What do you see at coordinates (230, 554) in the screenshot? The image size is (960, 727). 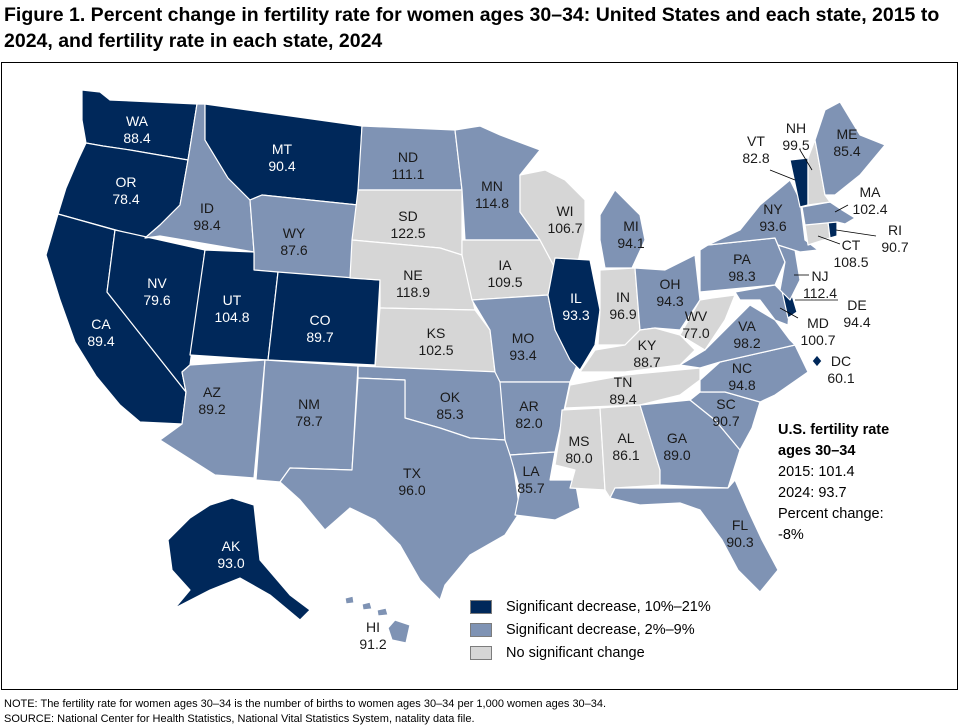 I see `label-AK: AK 93.0` at bounding box center [230, 554].